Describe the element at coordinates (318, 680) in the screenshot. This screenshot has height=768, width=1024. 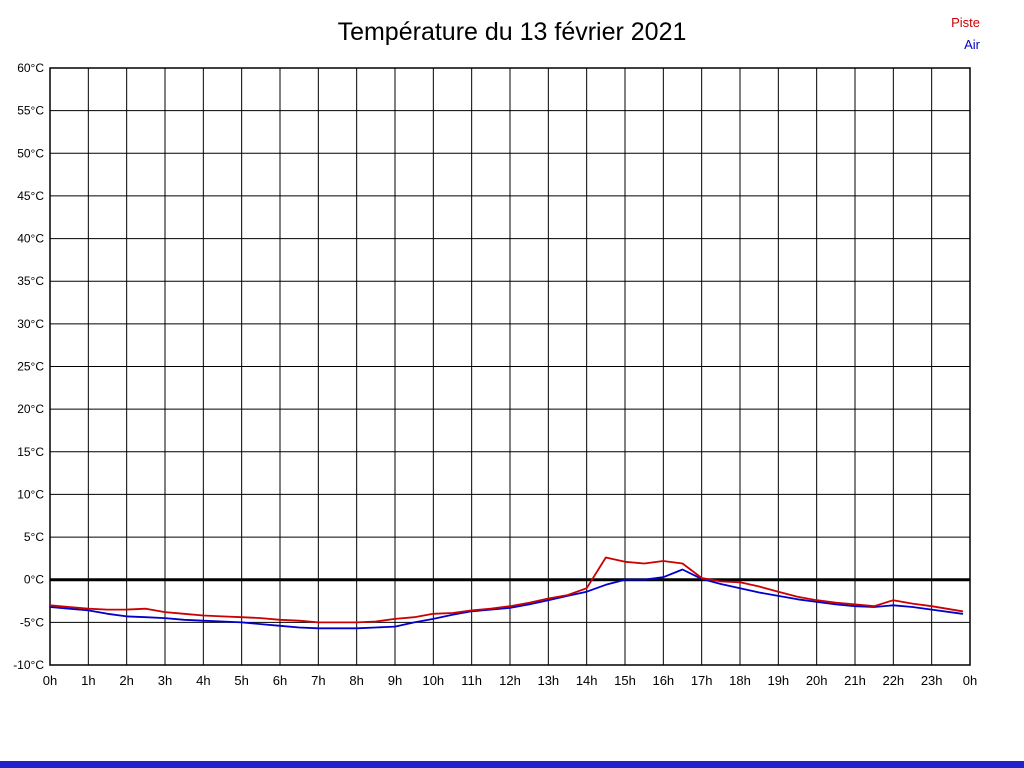
I see `x-tick-label: 7h` at that location.